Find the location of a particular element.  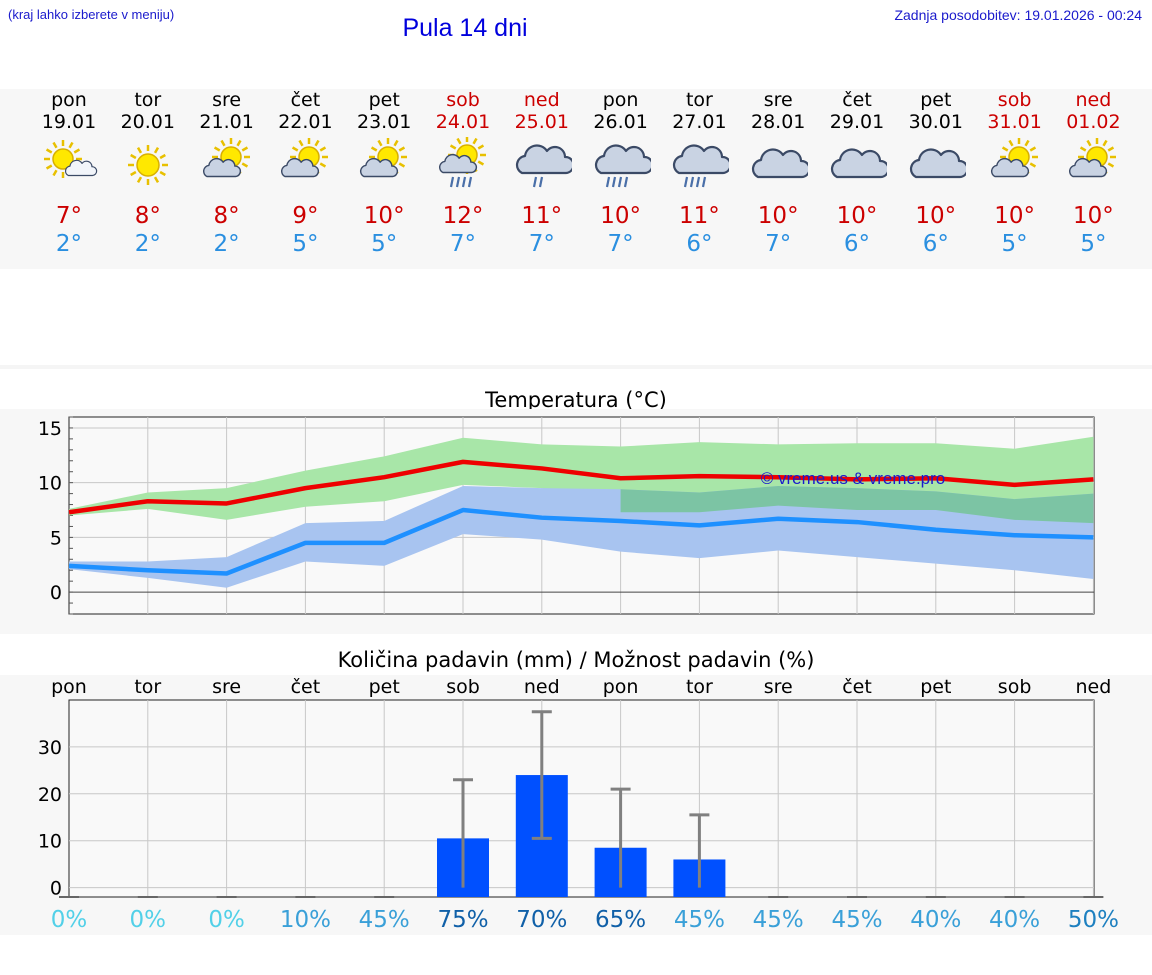

min-temp-line is located at coordinates (581, 541).